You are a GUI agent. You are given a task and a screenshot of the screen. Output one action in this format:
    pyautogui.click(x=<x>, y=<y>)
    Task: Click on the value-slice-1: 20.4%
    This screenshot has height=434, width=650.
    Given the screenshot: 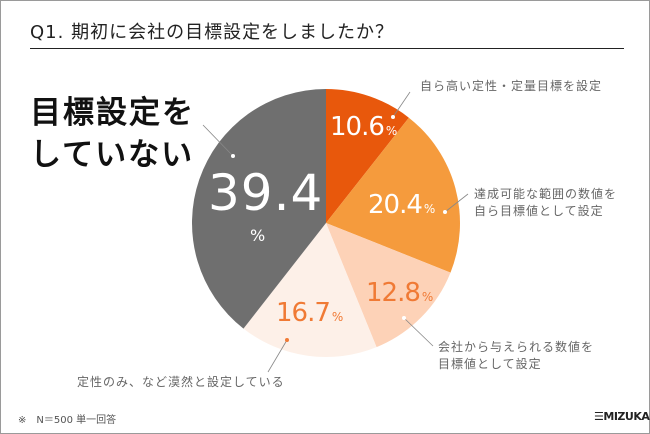 What is the action you would take?
    pyautogui.click(x=401, y=205)
    